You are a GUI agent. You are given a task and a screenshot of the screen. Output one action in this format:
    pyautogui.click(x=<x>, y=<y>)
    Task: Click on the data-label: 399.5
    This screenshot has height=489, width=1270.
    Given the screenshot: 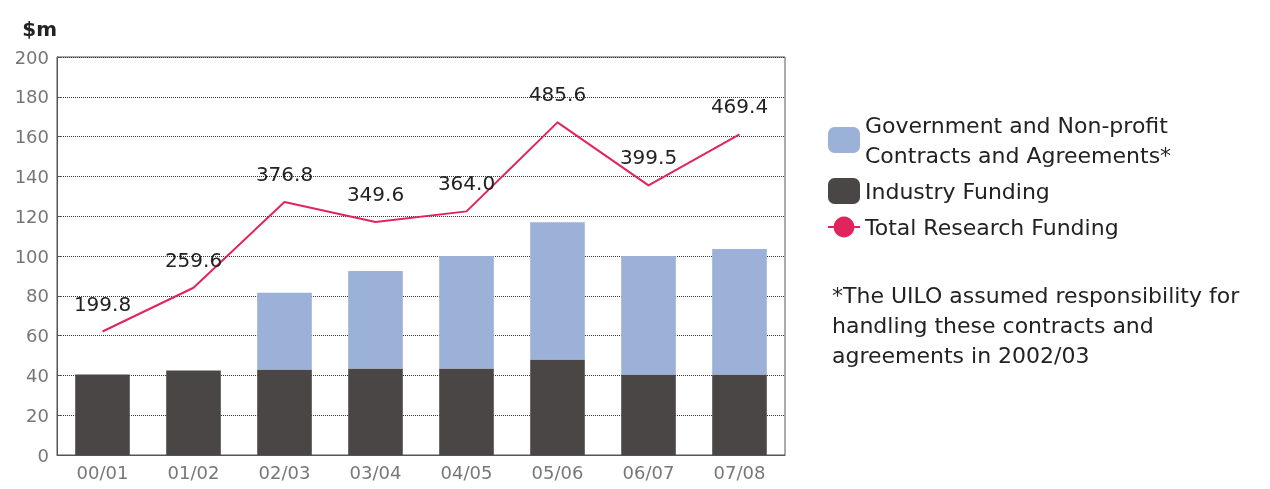 What is the action you would take?
    pyautogui.click(x=648, y=157)
    